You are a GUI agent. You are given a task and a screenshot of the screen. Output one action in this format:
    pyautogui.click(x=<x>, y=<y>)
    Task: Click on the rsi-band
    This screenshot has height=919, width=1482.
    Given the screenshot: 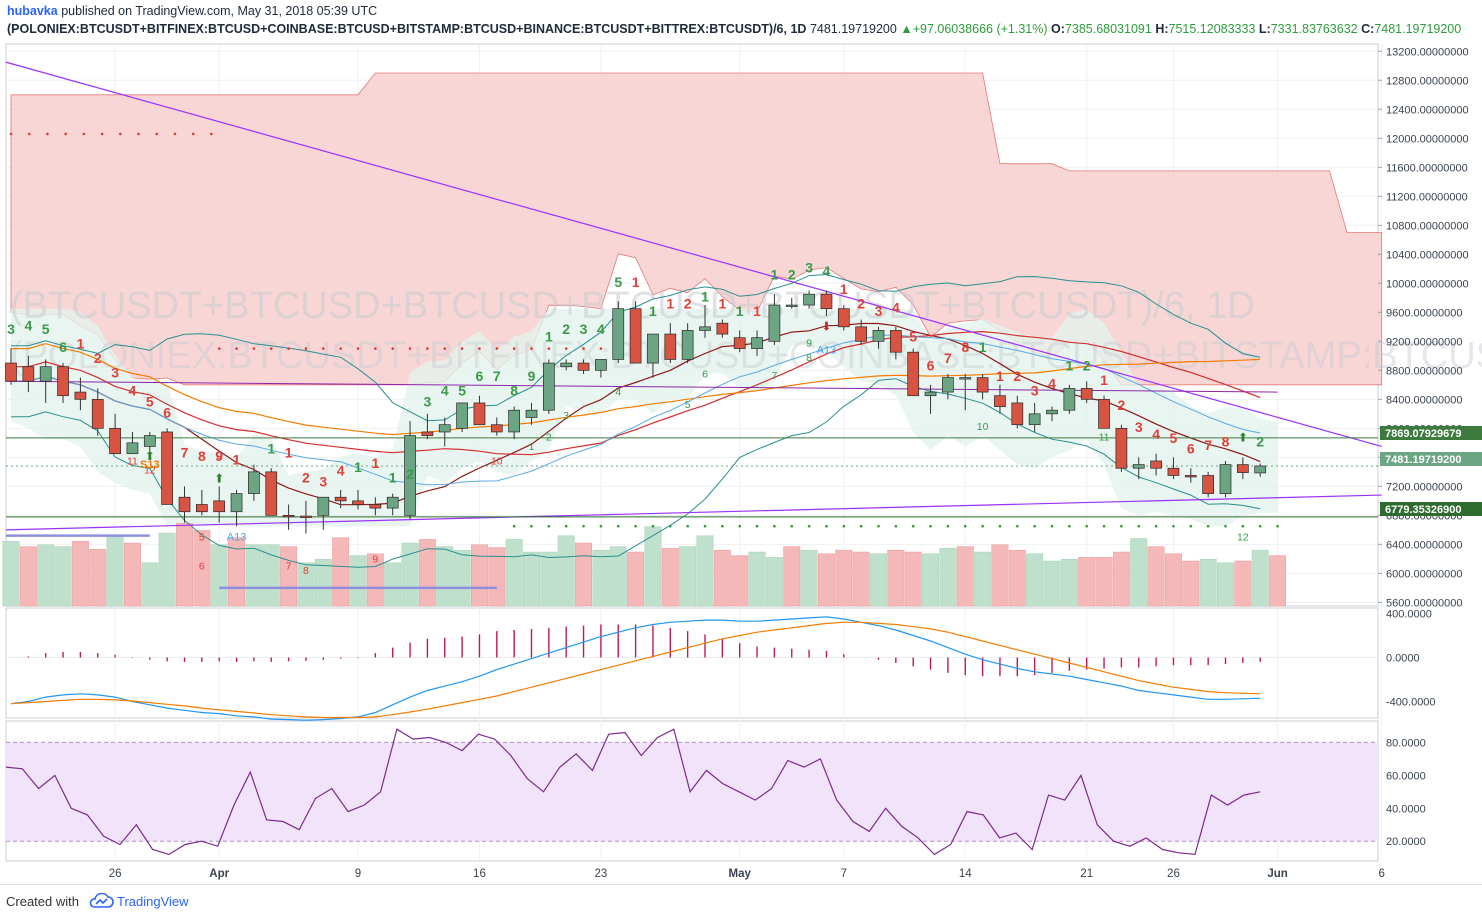 What is the action you would take?
    pyautogui.click(x=692, y=792)
    